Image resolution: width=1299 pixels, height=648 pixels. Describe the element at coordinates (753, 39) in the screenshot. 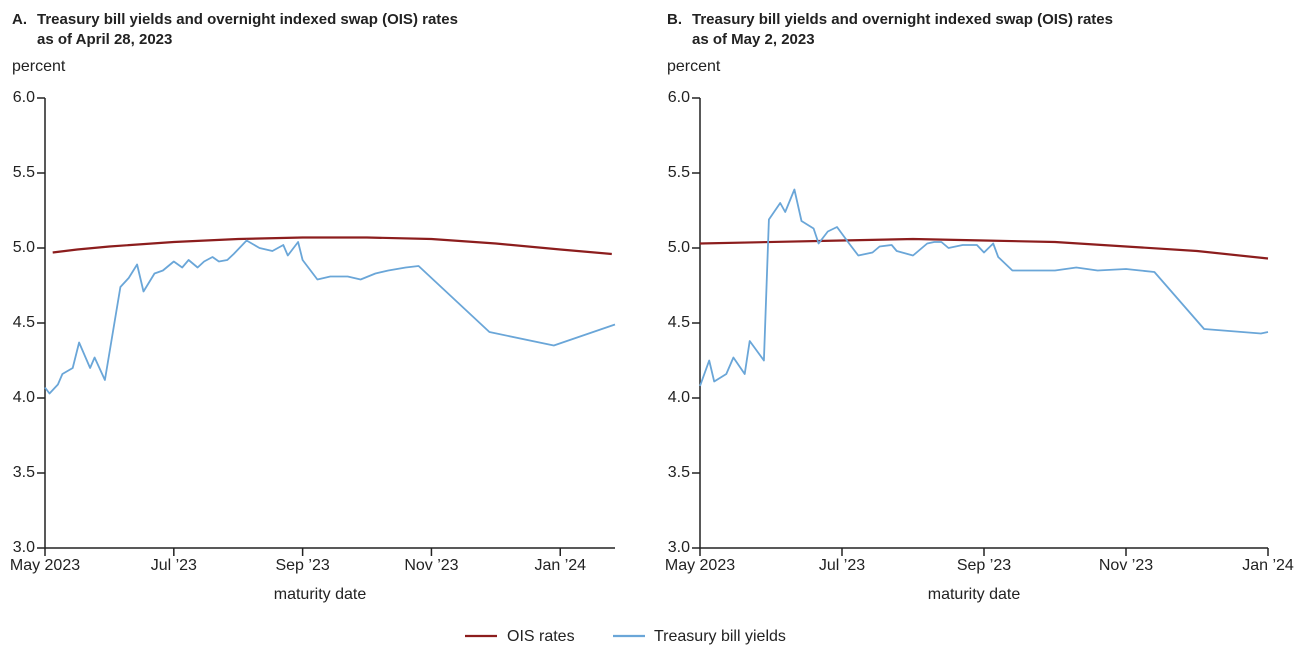

I see `chart-title: as of May 2, 2023` at that location.